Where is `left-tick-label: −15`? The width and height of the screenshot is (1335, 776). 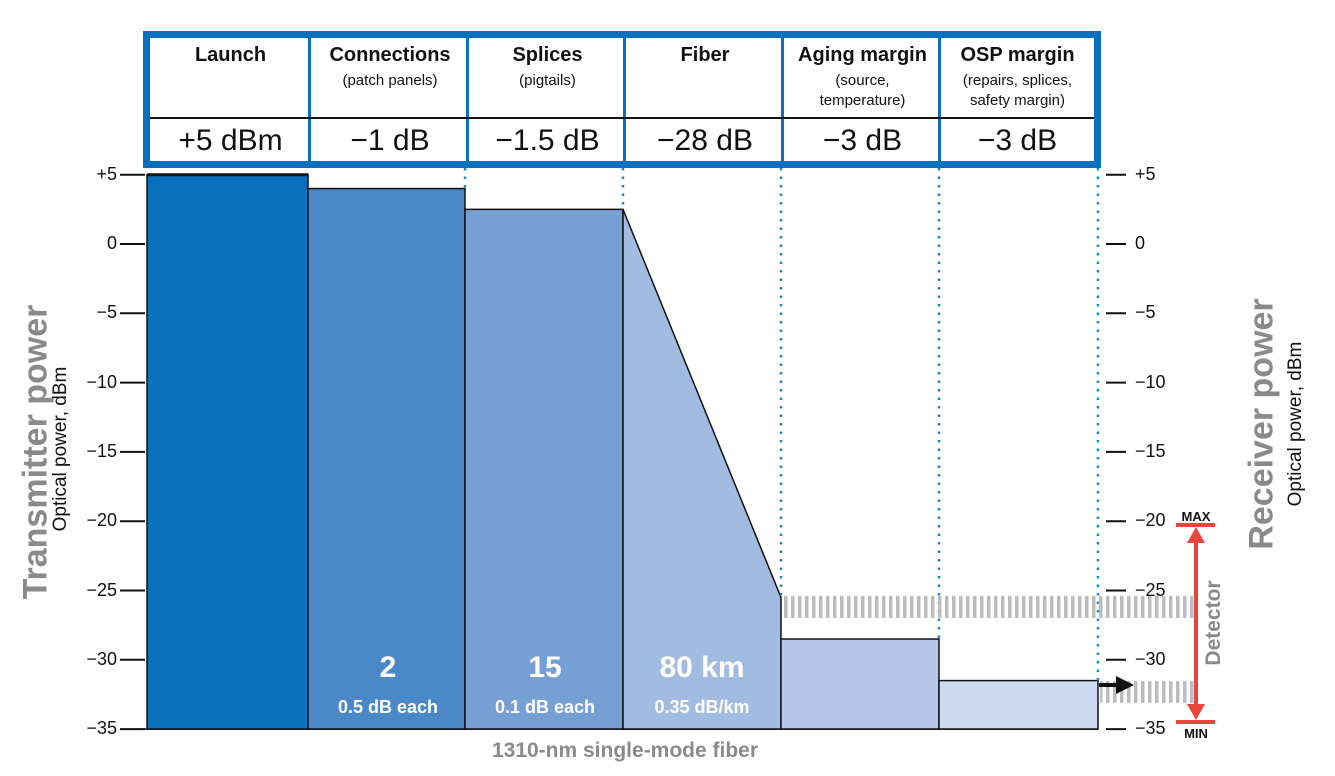 left-tick-label: −15 is located at coordinates (101, 450).